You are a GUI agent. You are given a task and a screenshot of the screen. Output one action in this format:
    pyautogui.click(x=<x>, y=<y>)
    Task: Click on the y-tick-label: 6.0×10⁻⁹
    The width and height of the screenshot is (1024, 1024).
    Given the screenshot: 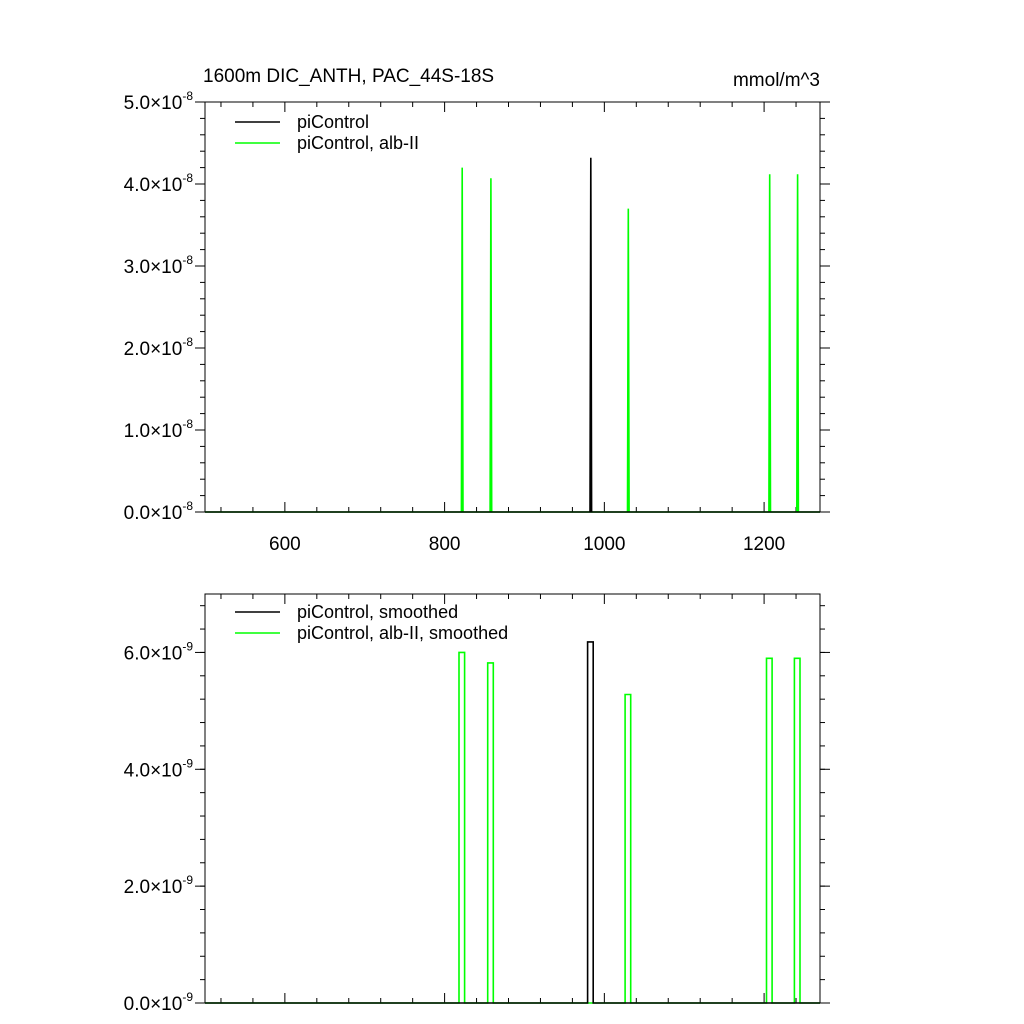 What is the action you would take?
    pyautogui.click(x=159, y=651)
    